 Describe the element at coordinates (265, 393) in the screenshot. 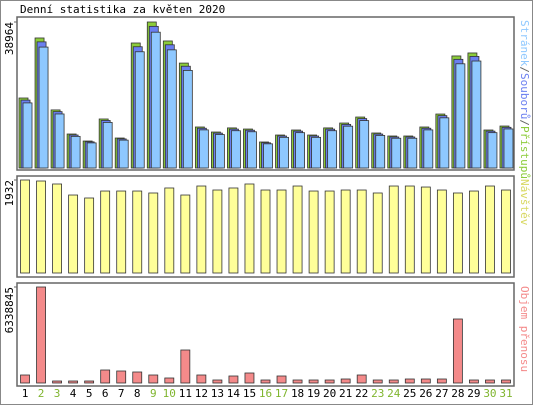

I see `x-tick-label: 16` at that location.